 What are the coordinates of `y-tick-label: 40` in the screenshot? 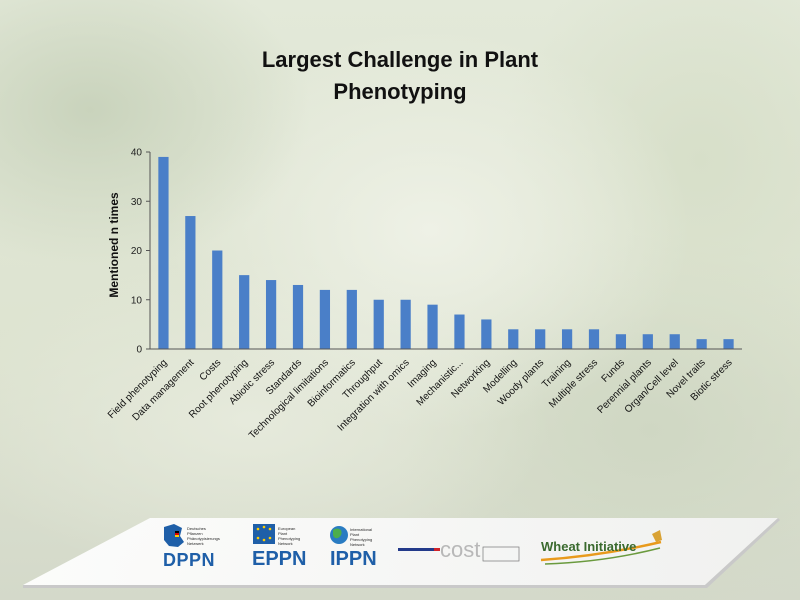 It's located at (137, 153).